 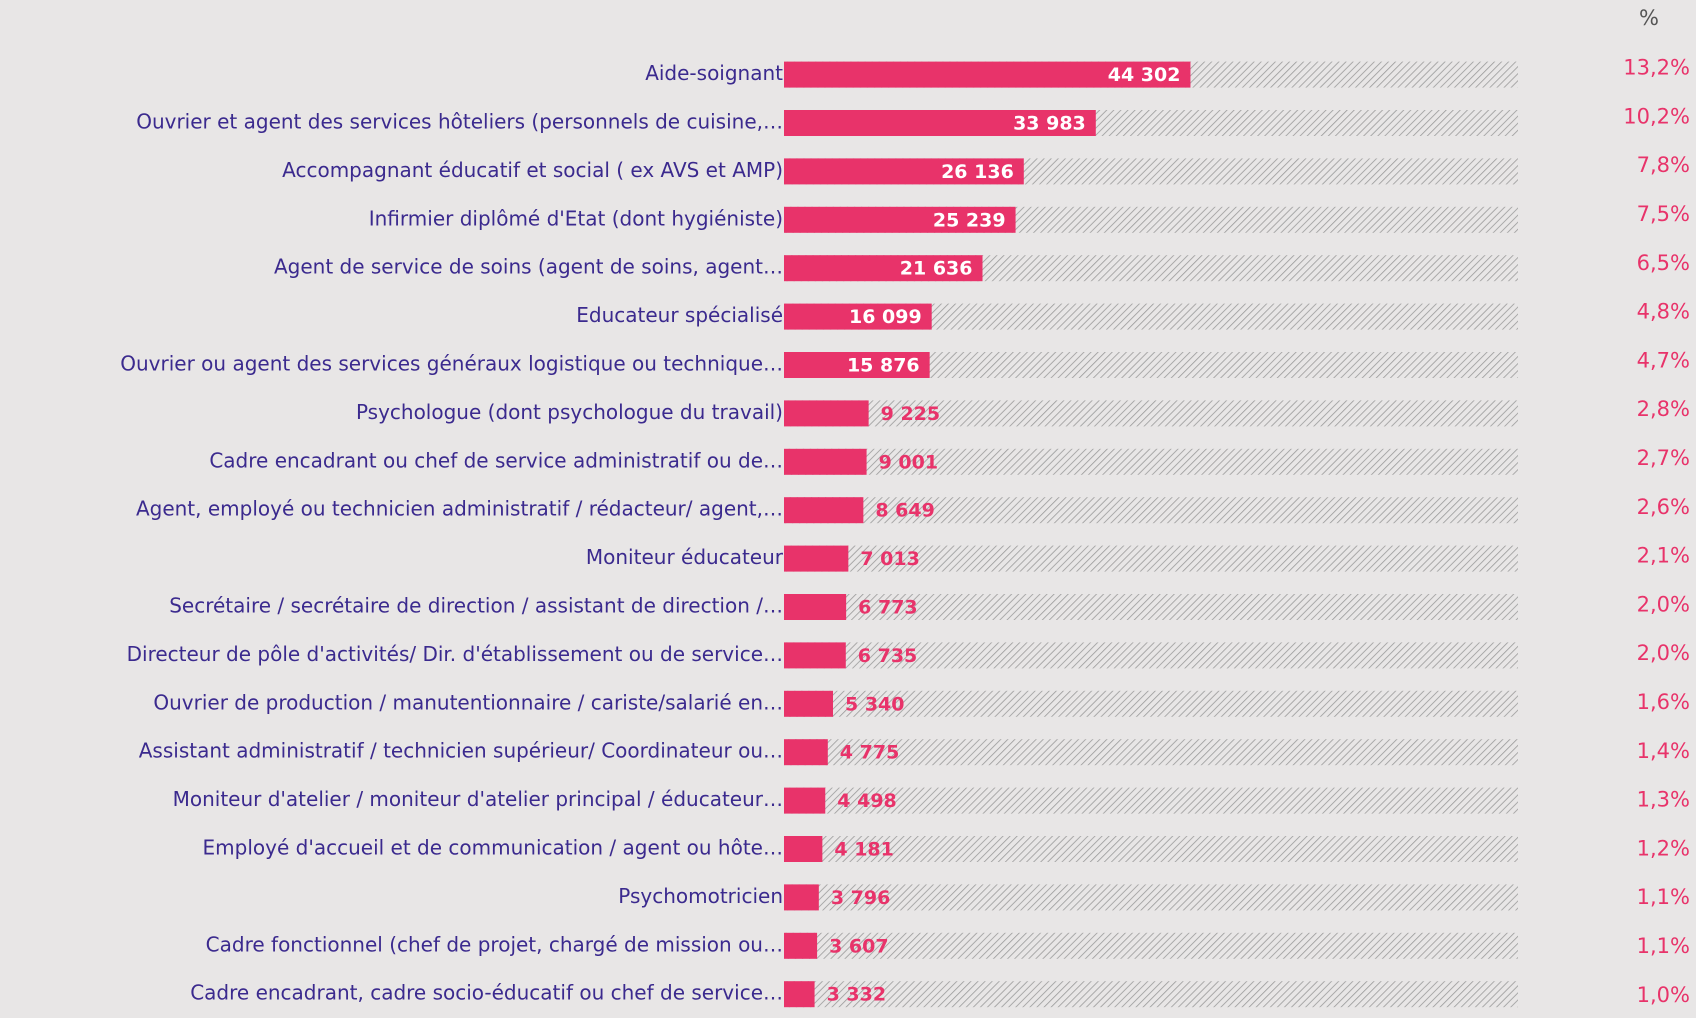 I want to click on category-label: Psychomotricien, so click(x=700, y=896).